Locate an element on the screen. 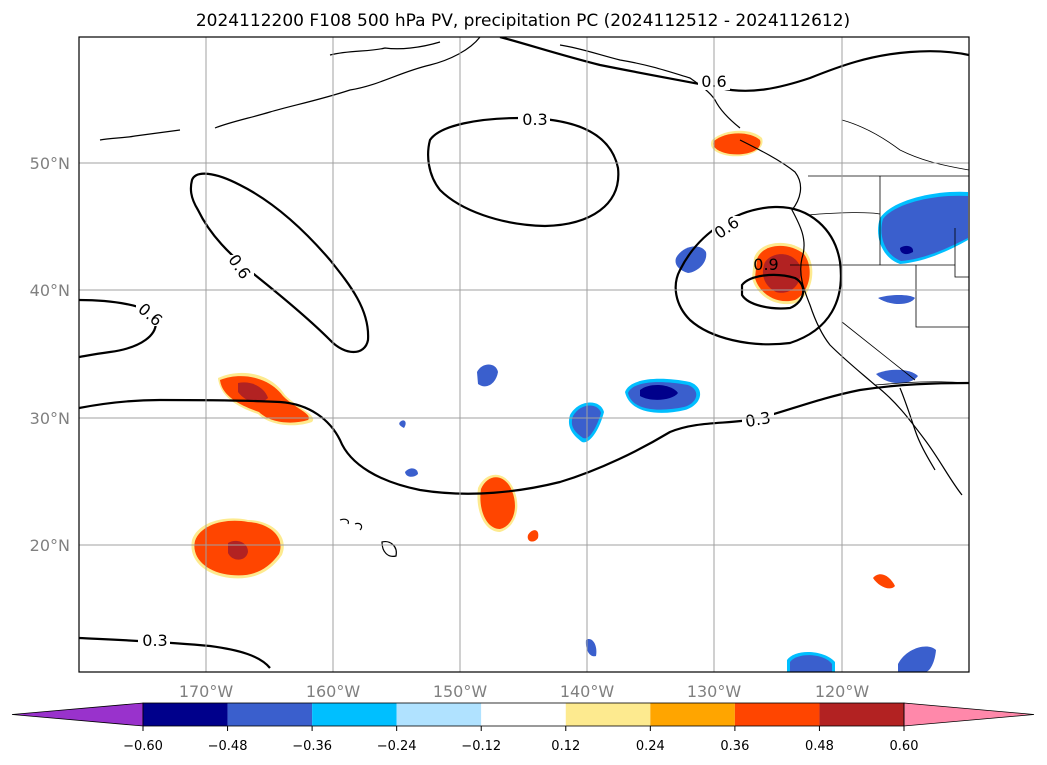 The image size is (1047, 765). colorbar-tick-label: 0.48 is located at coordinates (819, 746).